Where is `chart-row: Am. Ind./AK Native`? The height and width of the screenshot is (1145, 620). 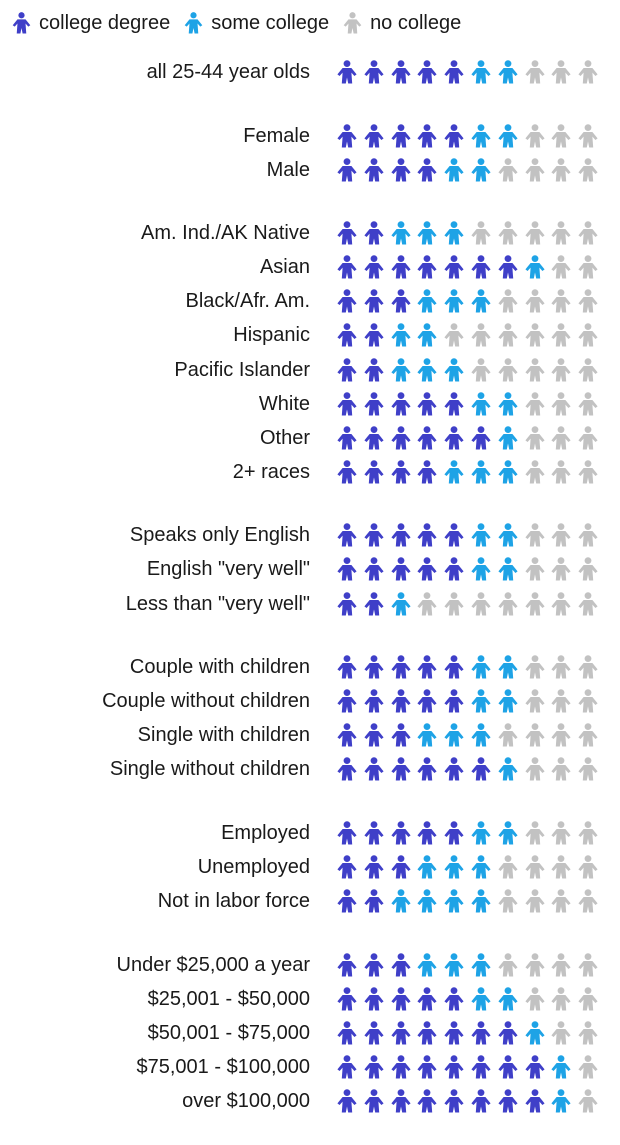 chart-row: Am. Ind./AK Native is located at coordinates (310, 233).